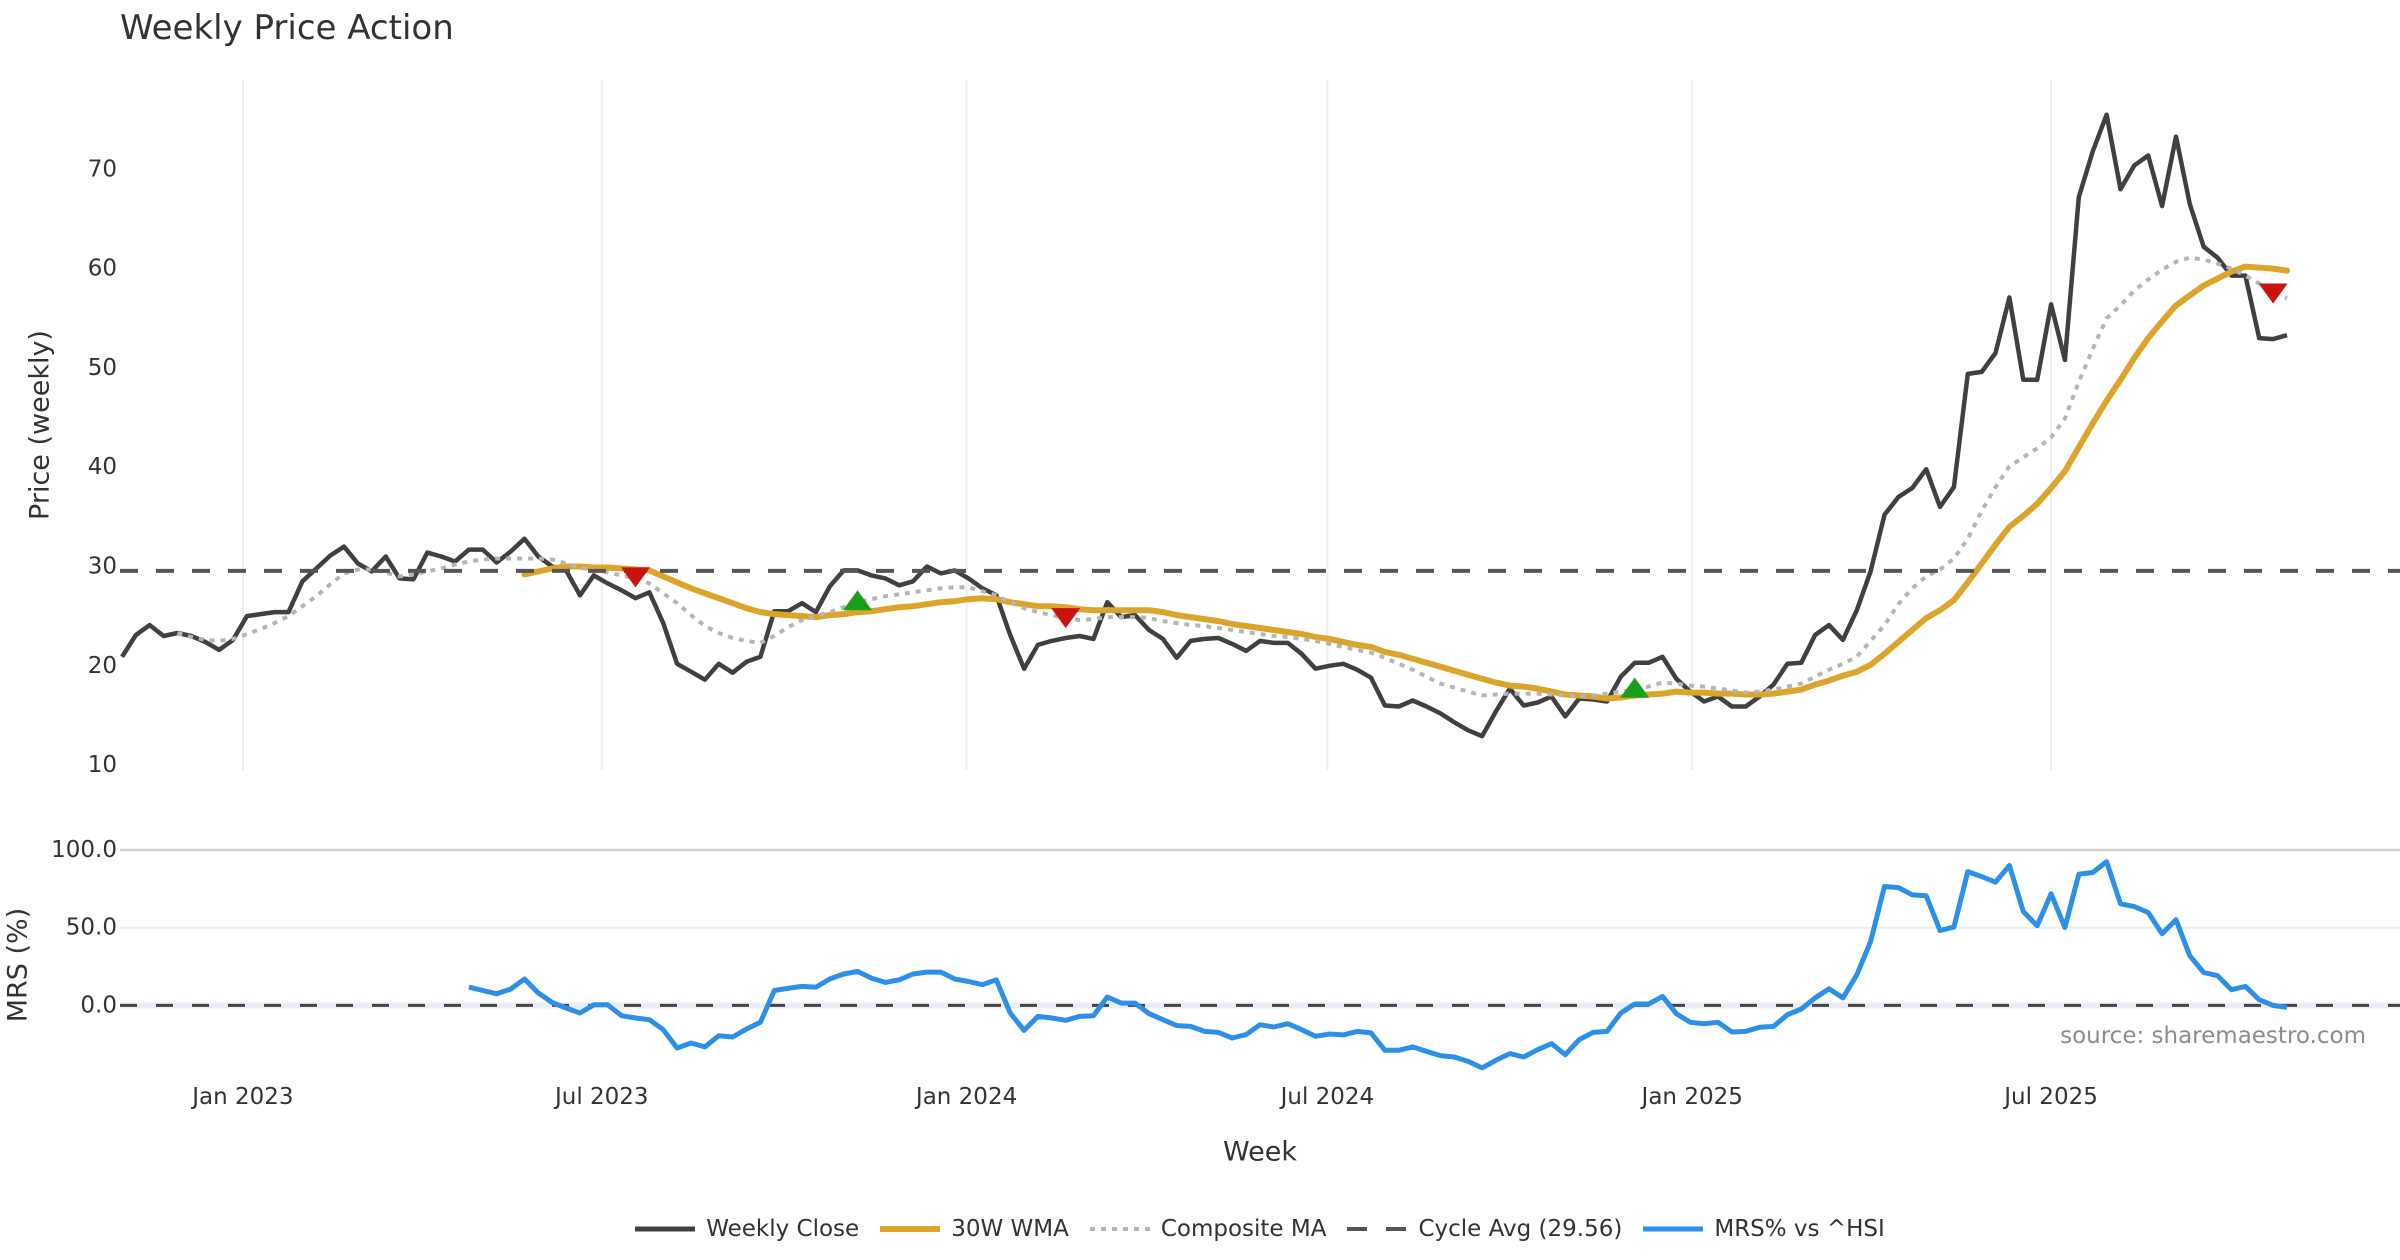 The image size is (2400, 1260). What do you see at coordinates (287, 28) in the screenshot?
I see `chart-title: Weekly Price Action` at bounding box center [287, 28].